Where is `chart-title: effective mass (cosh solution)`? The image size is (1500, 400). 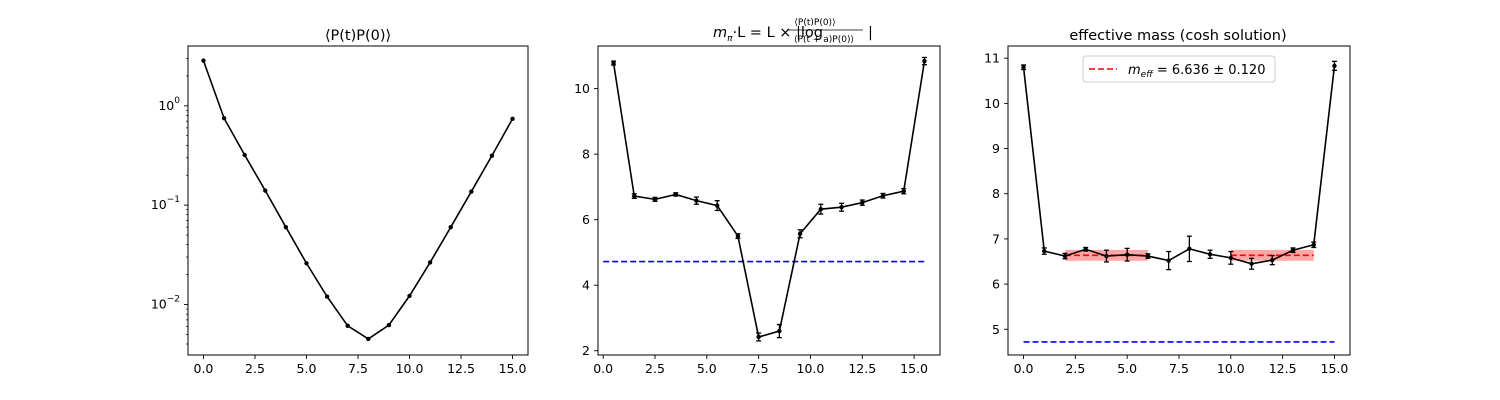
chart-title: effective mass (cosh solution) is located at coordinates (1177, 36).